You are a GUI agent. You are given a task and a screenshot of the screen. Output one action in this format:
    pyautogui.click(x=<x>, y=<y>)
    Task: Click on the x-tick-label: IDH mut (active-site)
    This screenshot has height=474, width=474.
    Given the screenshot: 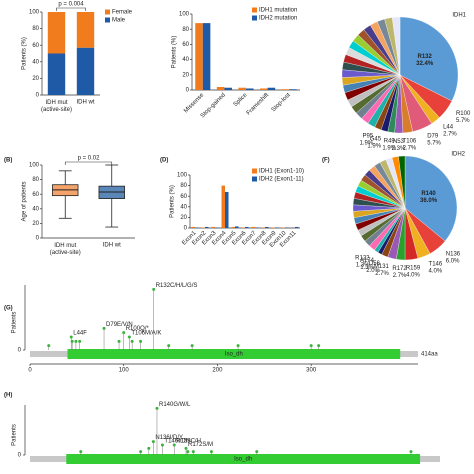 What is the action you would take?
    pyautogui.click(x=56, y=106)
    